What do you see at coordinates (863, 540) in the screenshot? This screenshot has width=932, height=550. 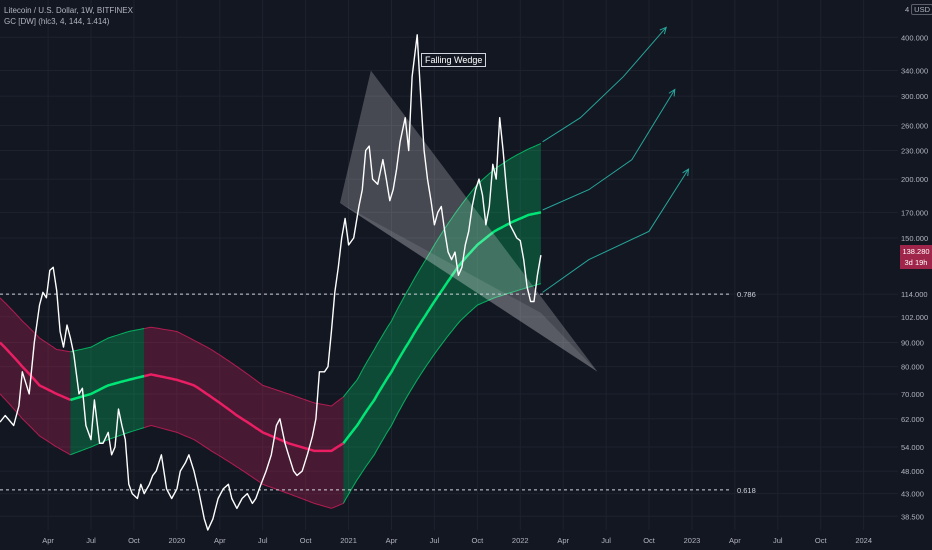 I see `x-tick-label: 2024` at bounding box center [863, 540].